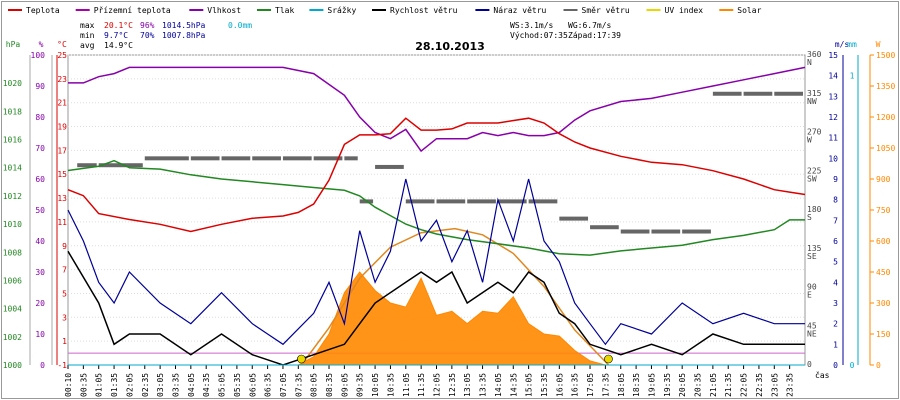  I want to click on wind-speed-tick: 0, so click(835, 365).